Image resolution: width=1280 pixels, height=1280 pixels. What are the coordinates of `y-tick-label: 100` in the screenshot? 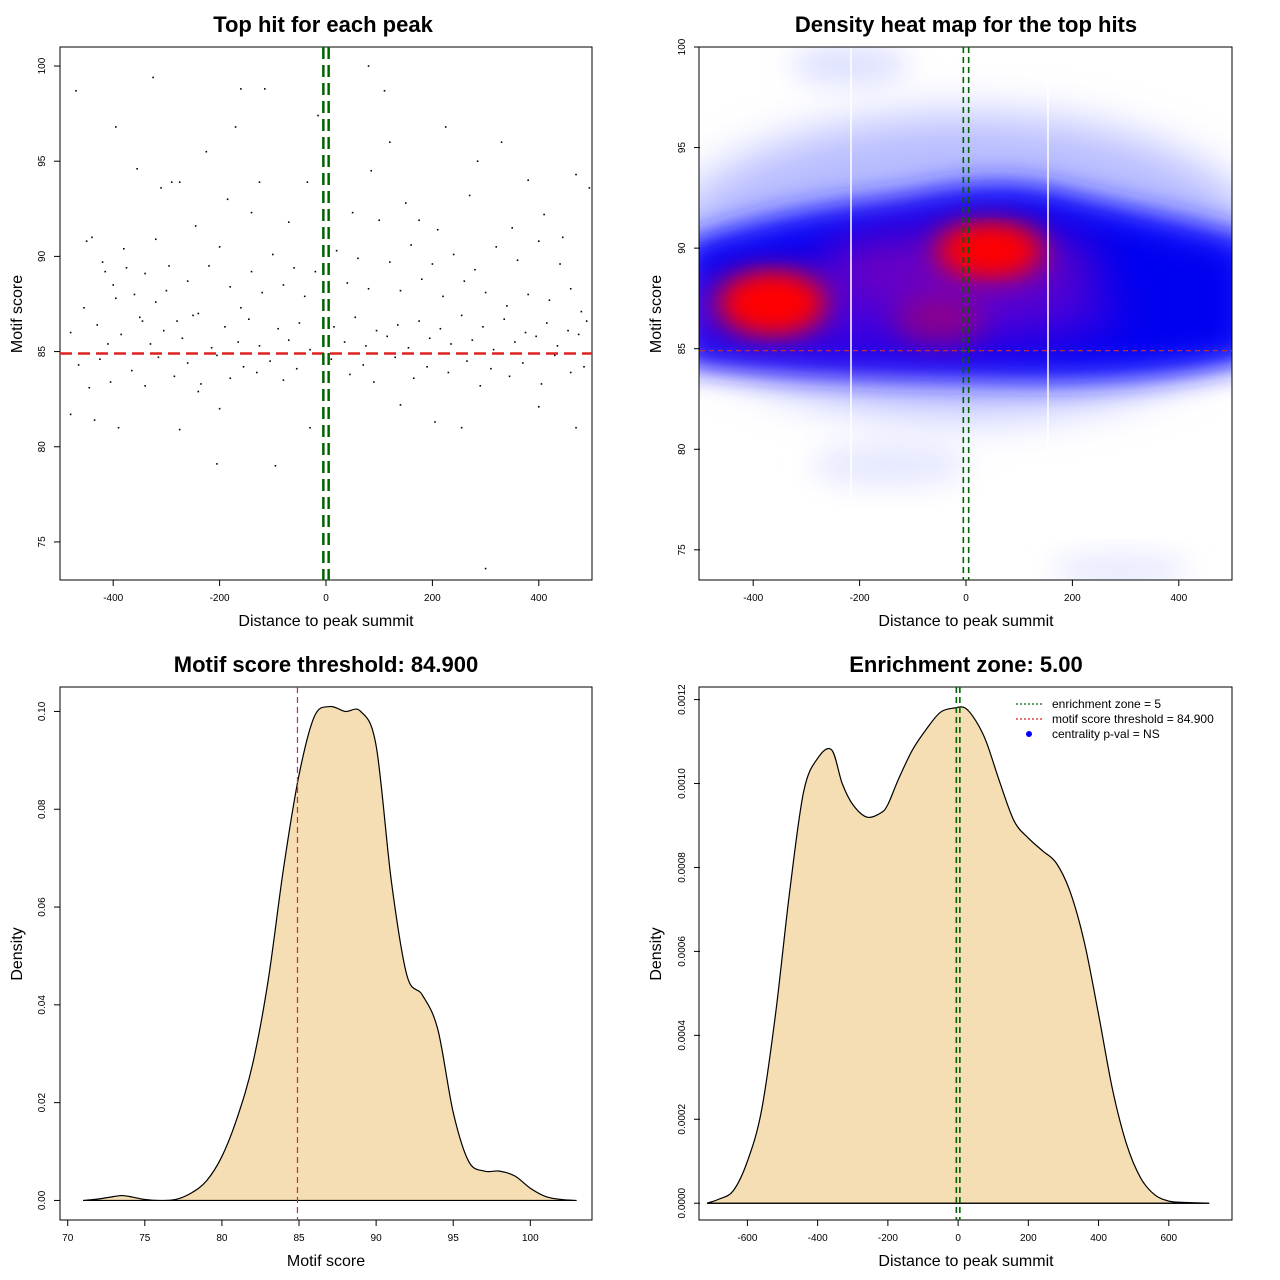 It's located at (682, 46).